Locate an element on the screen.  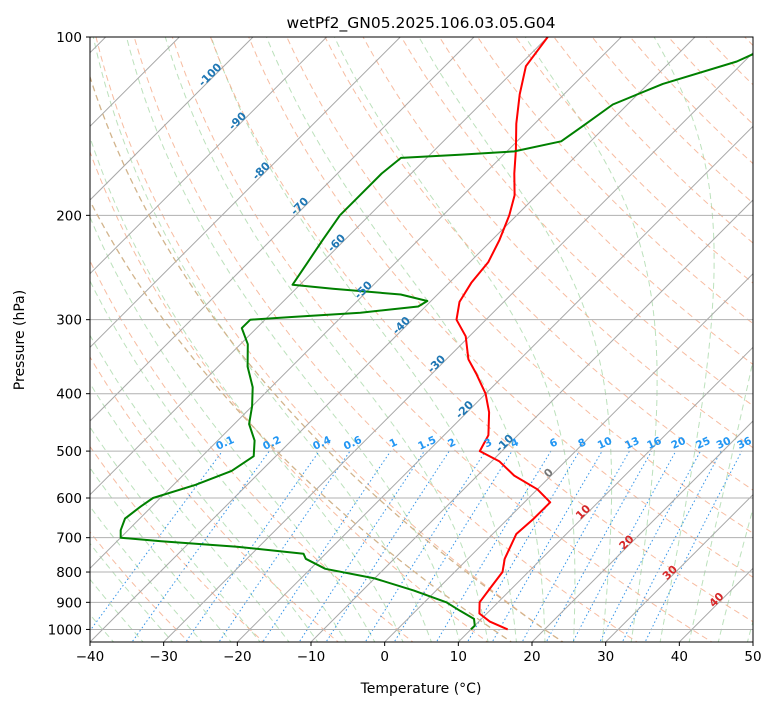
x-tick-label: −30 is located at coordinates (163, 657).